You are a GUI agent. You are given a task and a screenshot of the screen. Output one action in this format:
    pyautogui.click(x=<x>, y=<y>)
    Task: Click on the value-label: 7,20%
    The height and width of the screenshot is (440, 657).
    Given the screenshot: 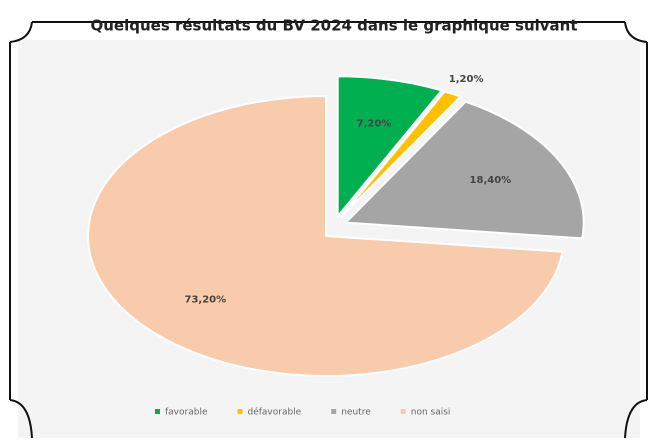 What is the action you would take?
    pyautogui.click(x=374, y=124)
    